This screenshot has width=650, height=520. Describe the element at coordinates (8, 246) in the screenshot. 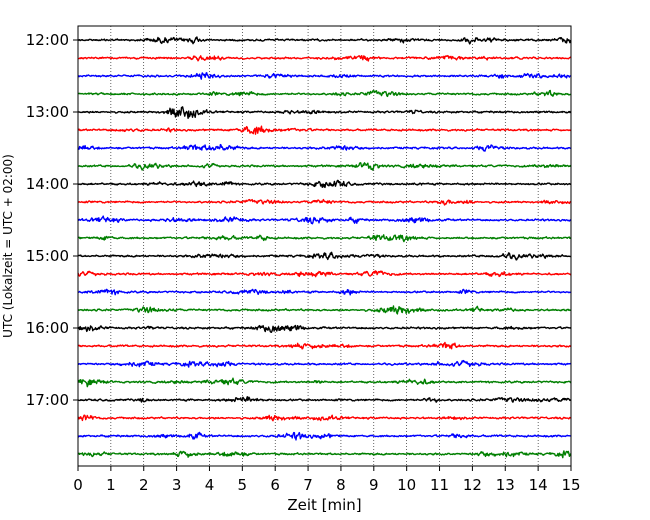

I see `y-axis-label: UTC (Lokalzeit = UTC + 02:00)` at that location.